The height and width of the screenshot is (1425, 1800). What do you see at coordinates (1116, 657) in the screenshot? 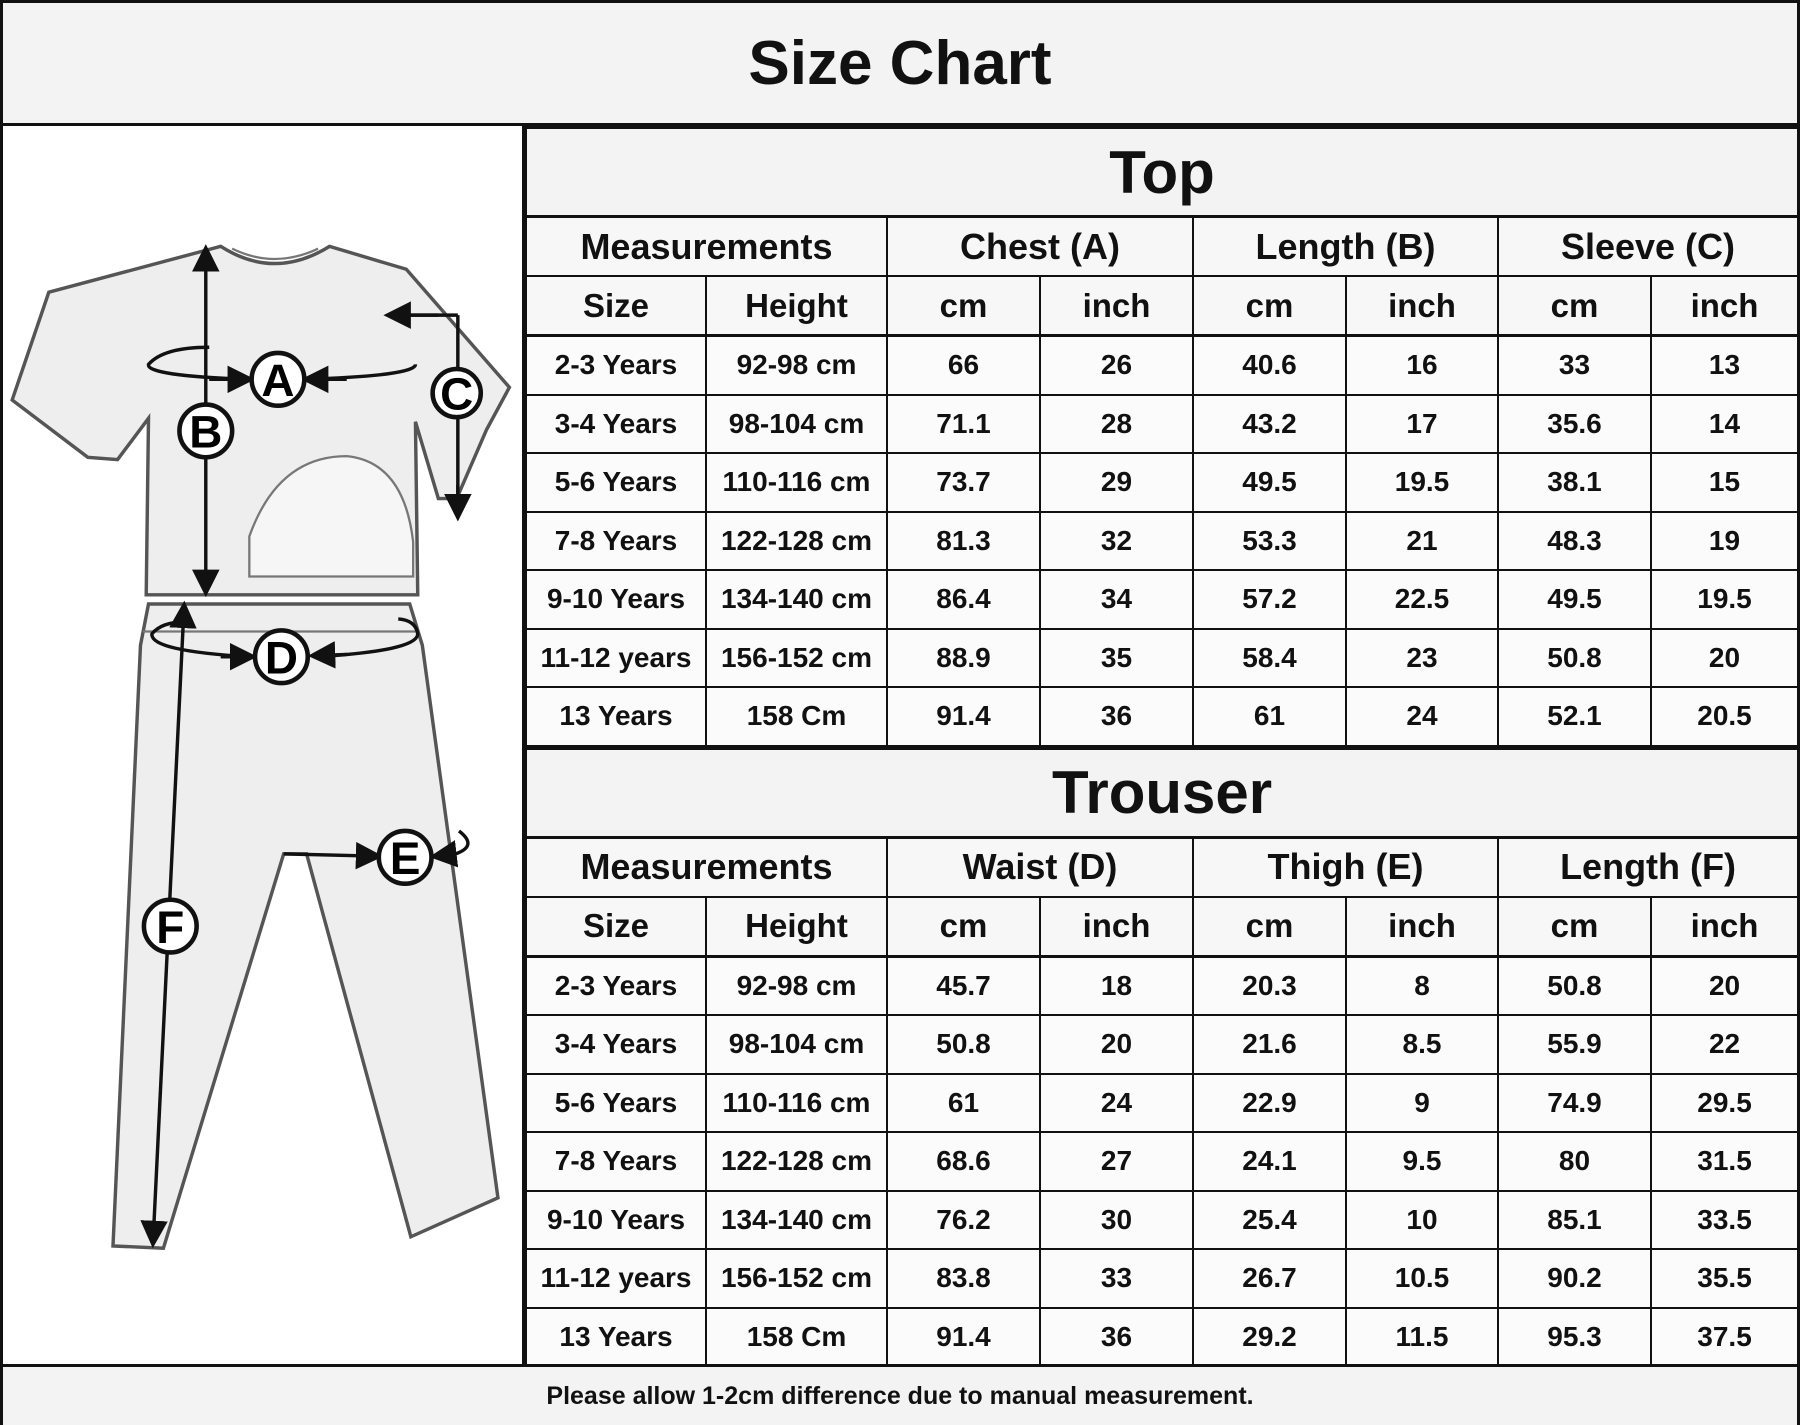
I see `cell: 35` at bounding box center [1116, 657].